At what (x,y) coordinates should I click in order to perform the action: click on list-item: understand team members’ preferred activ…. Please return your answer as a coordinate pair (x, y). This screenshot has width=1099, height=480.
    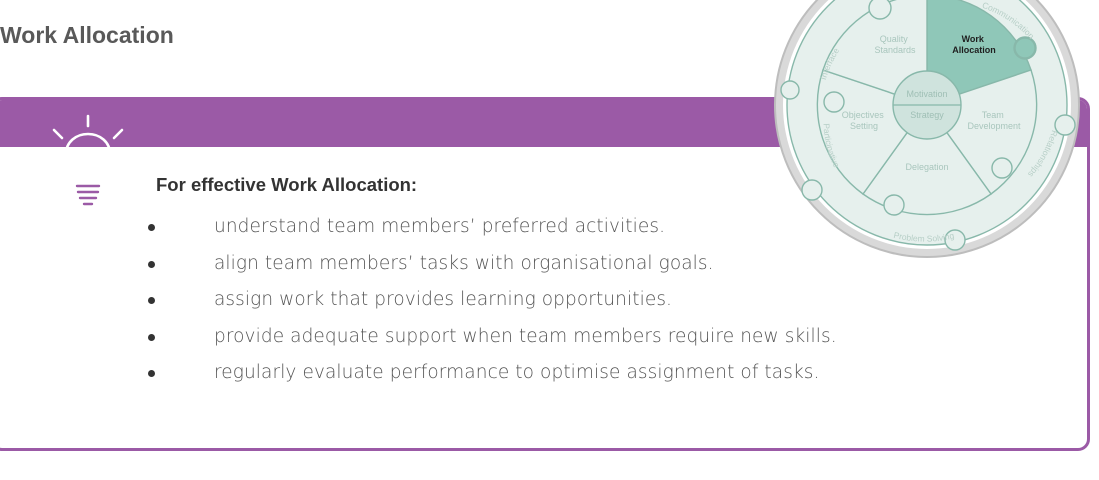
    Looking at the image, I should click on (492, 235).